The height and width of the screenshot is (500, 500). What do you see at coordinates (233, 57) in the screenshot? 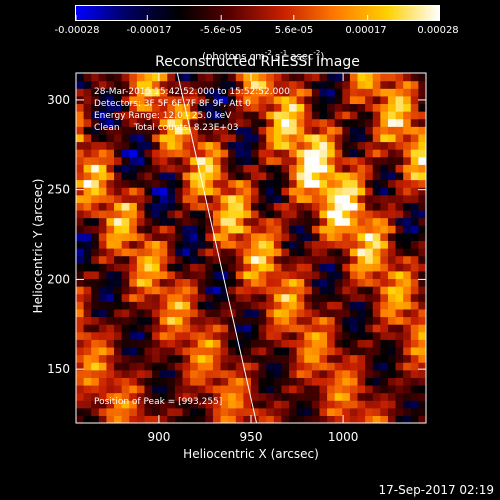
I see `unit-text: (photons cm` at bounding box center [233, 57].